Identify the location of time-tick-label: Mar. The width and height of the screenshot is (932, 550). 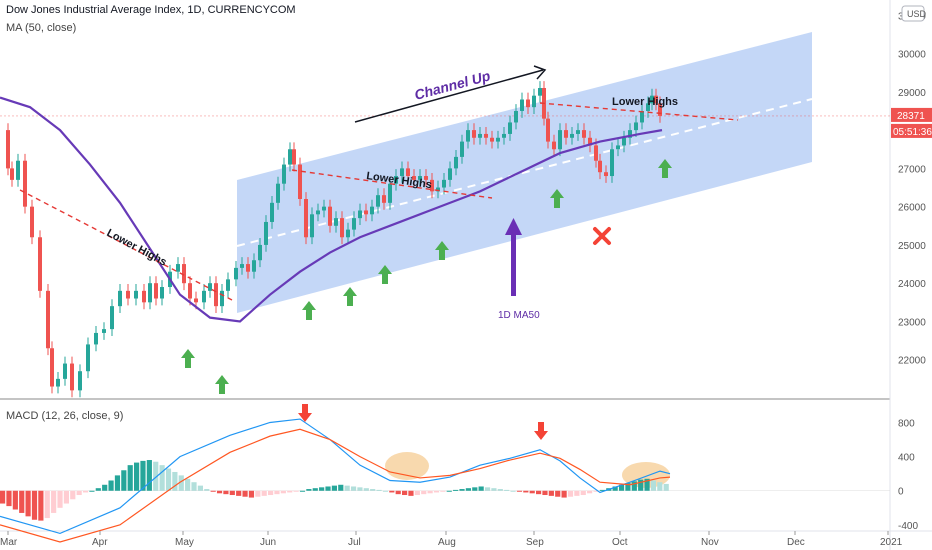
(9, 542).